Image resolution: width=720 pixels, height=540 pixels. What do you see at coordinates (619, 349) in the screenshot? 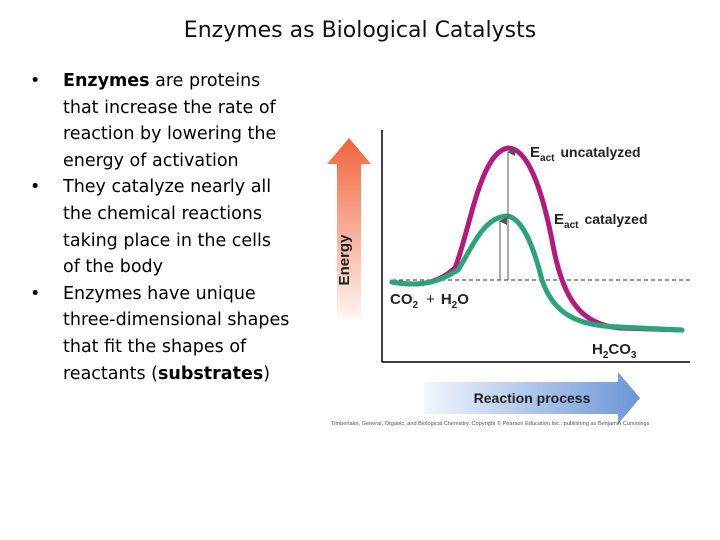
I see `product-co: CO` at bounding box center [619, 349].